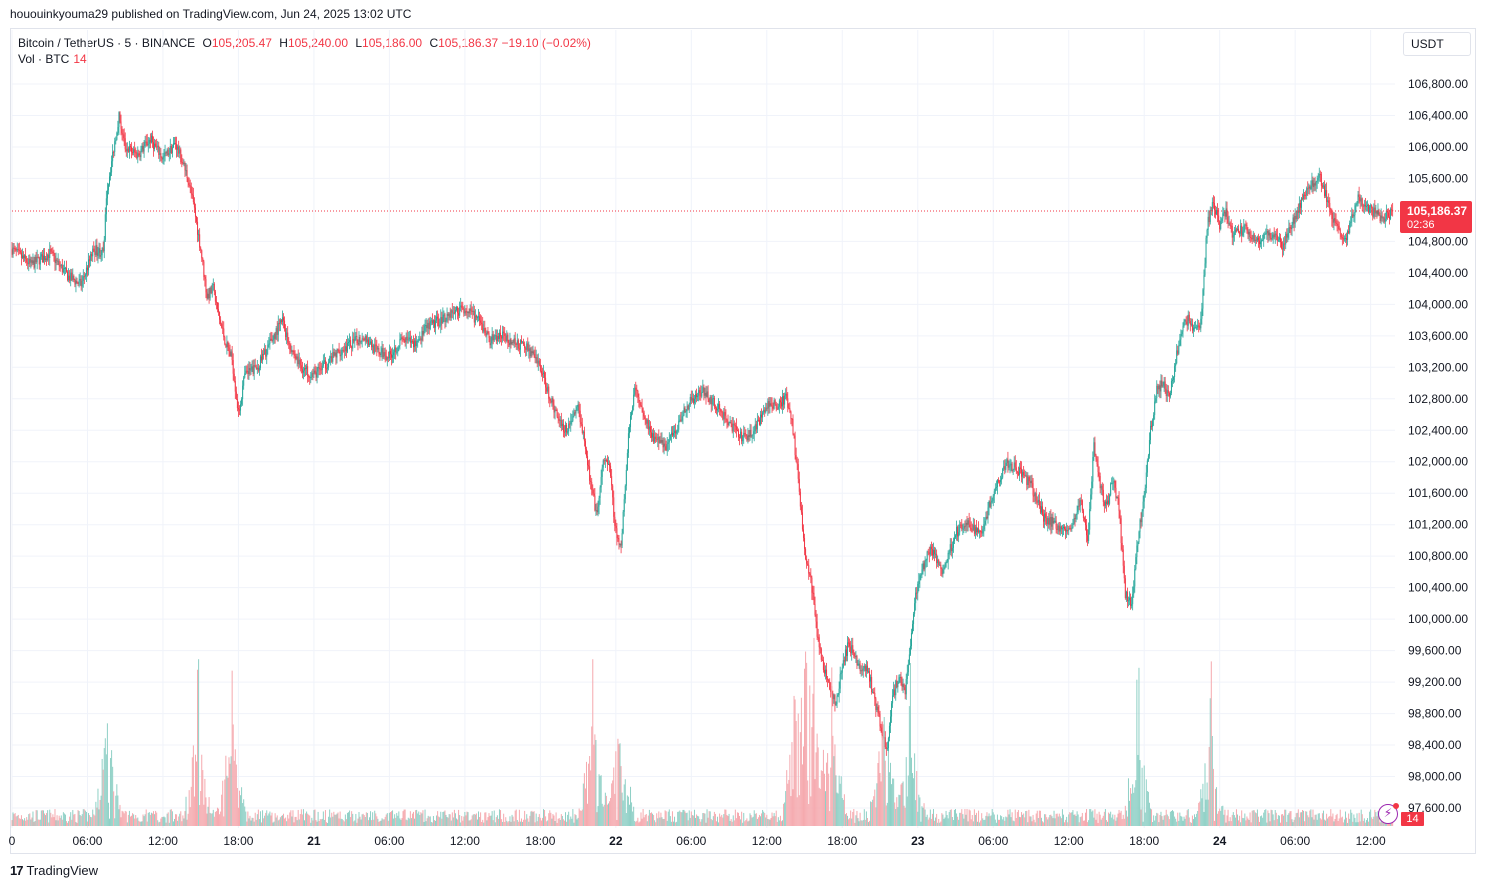  I want to click on y-tick-label: 100,400.00, so click(1438, 588).